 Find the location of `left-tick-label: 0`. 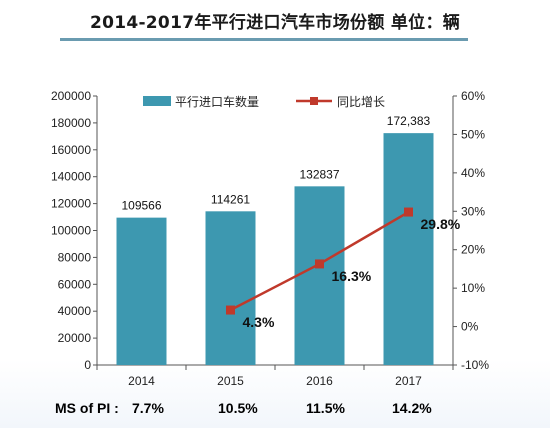

left-tick-label: 0 is located at coordinates (87, 365).